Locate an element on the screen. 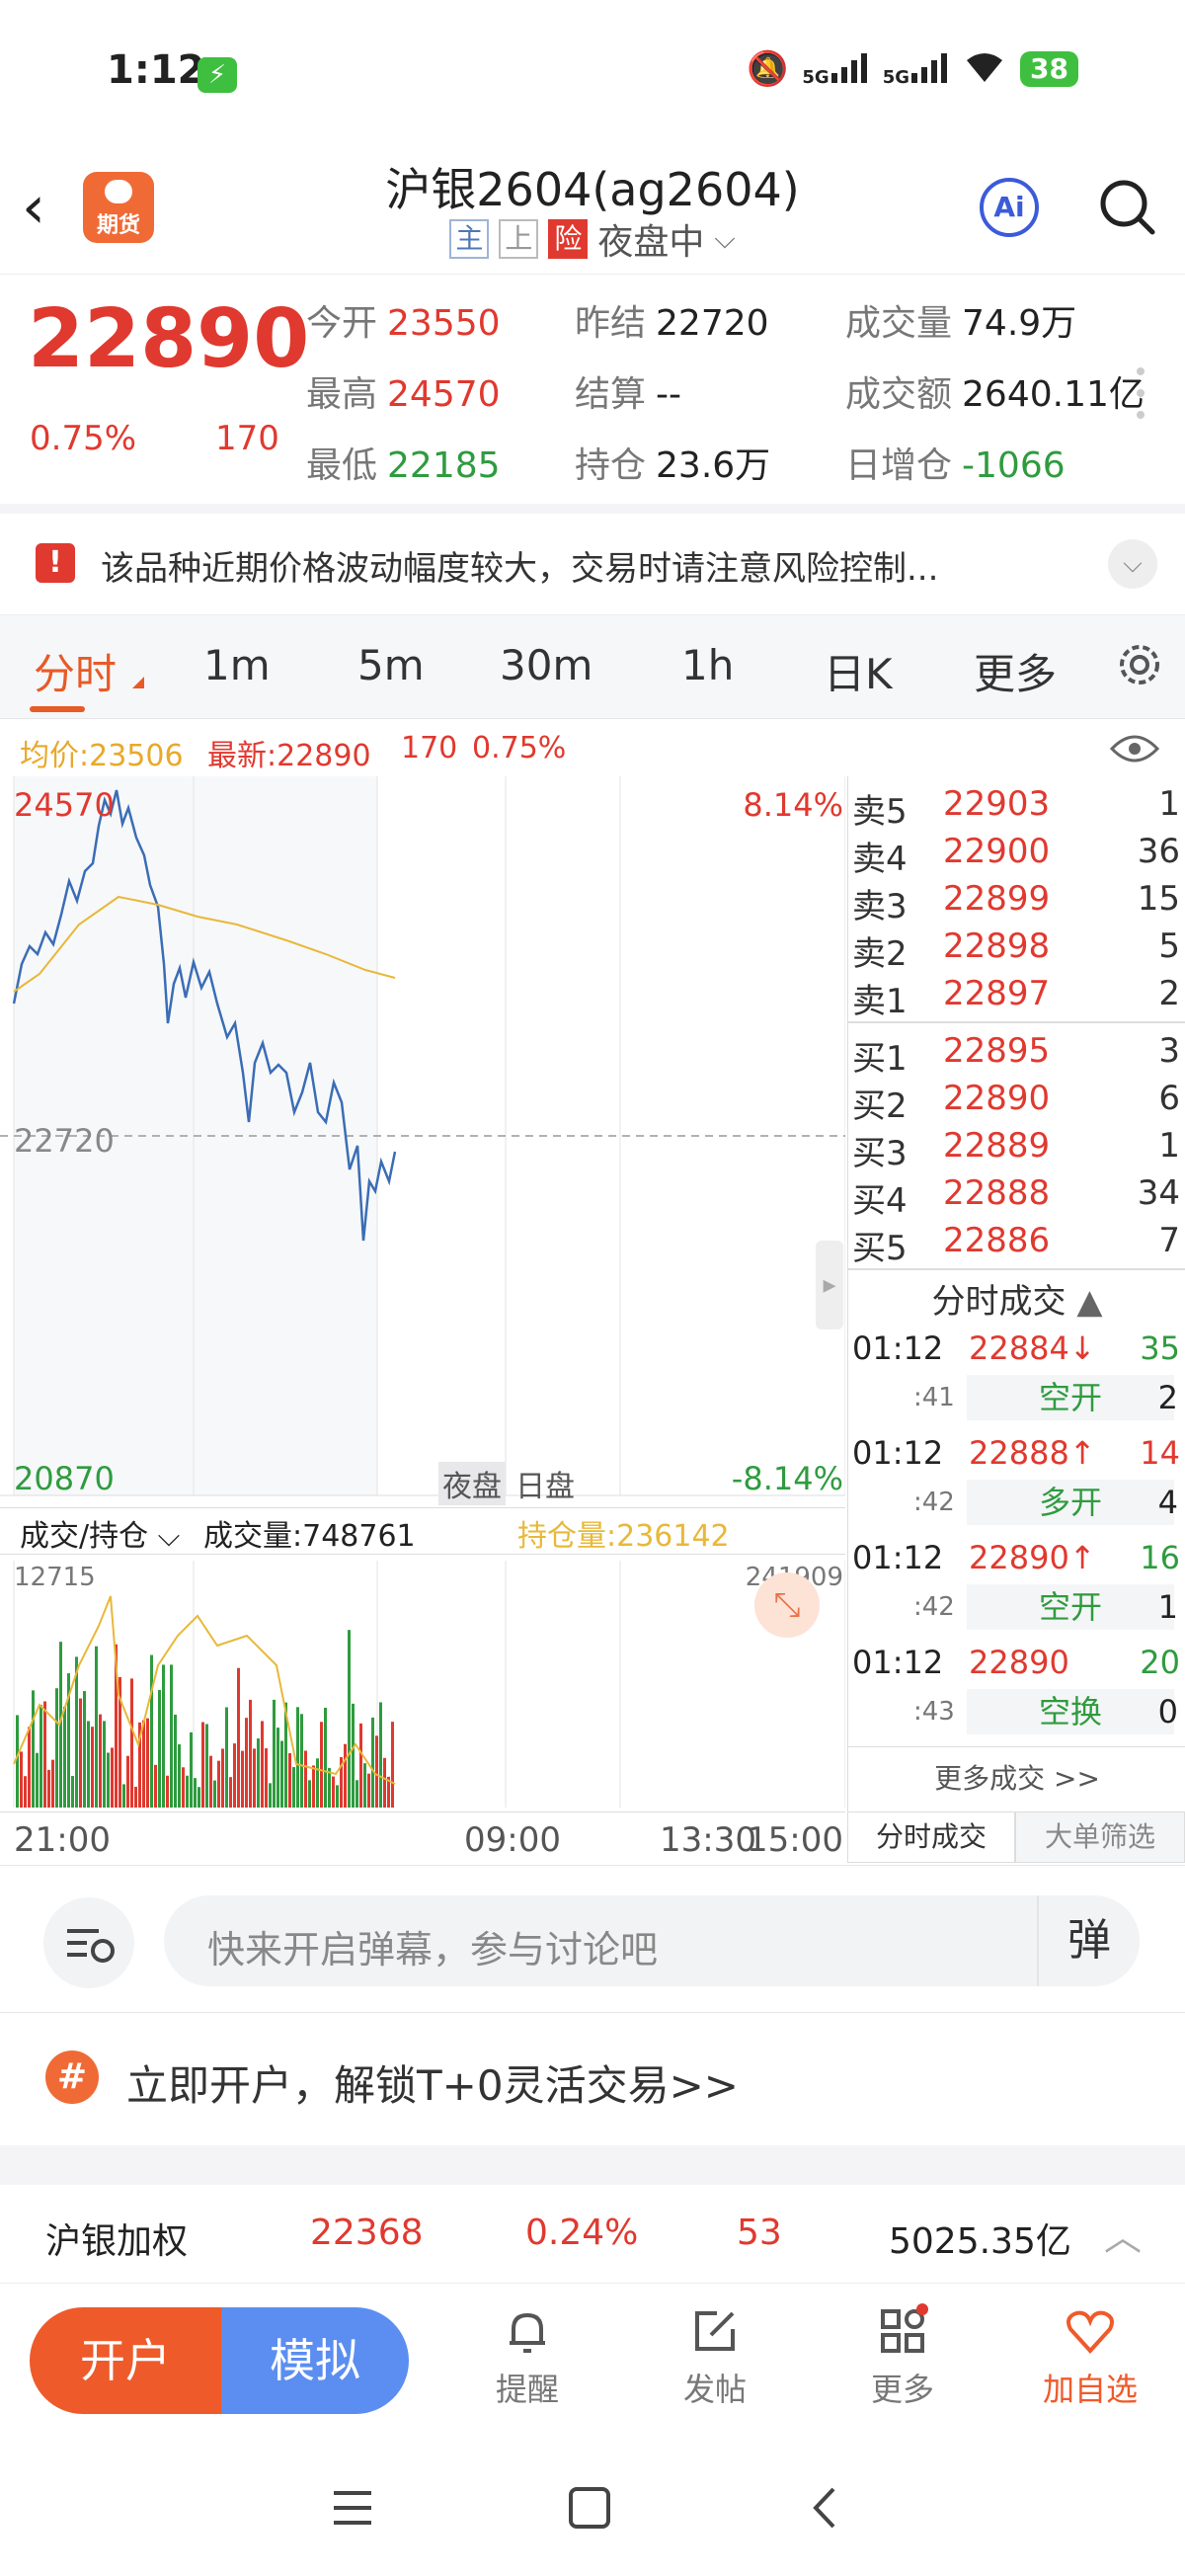 The width and height of the screenshot is (1185, 2576). danmu-button: 弹 is located at coordinates (1089, 1940).